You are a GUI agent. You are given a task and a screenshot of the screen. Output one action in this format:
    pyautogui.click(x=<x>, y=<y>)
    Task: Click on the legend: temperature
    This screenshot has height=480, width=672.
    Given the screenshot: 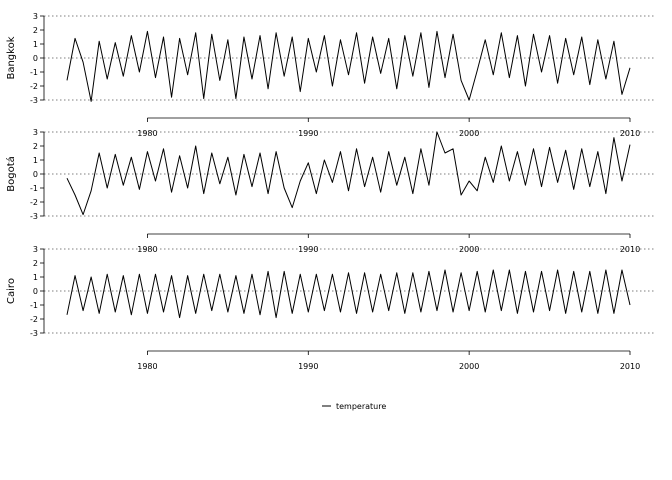 What is the action you would take?
    pyautogui.click(x=354, y=406)
    